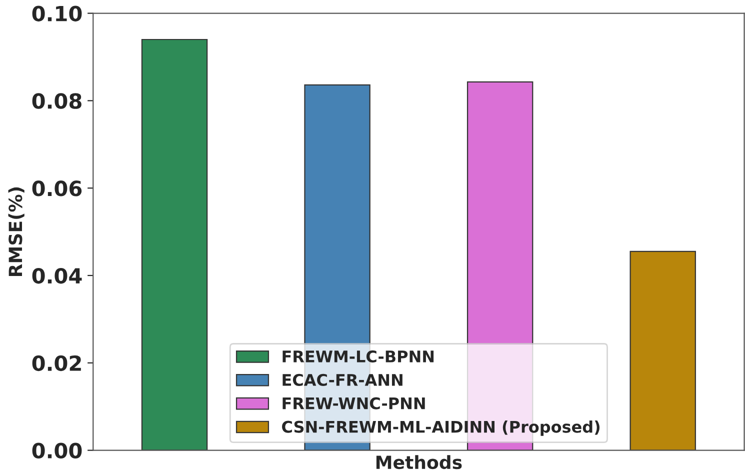  What do you see at coordinates (57, 450) in the screenshot?
I see `y-tick-label: 0.00` at bounding box center [57, 450].